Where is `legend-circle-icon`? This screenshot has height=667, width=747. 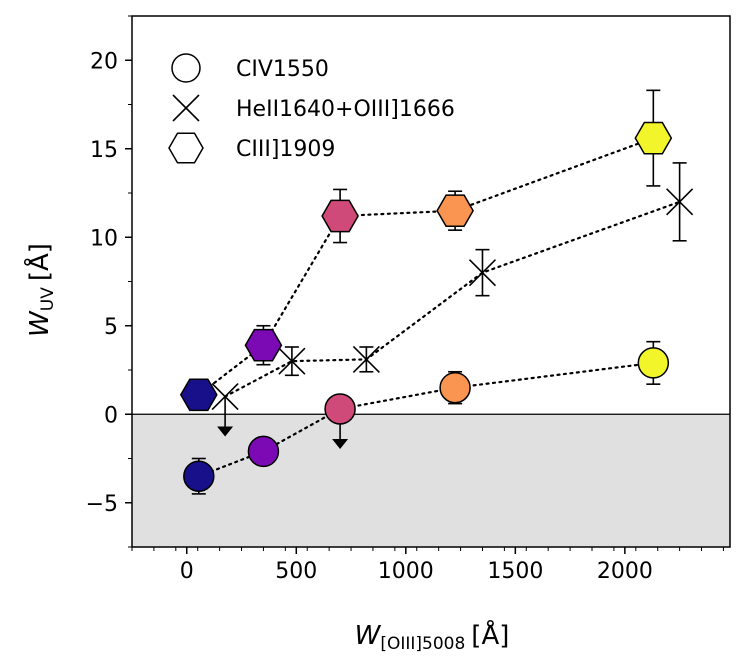 legend-circle-icon is located at coordinates (186, 68).